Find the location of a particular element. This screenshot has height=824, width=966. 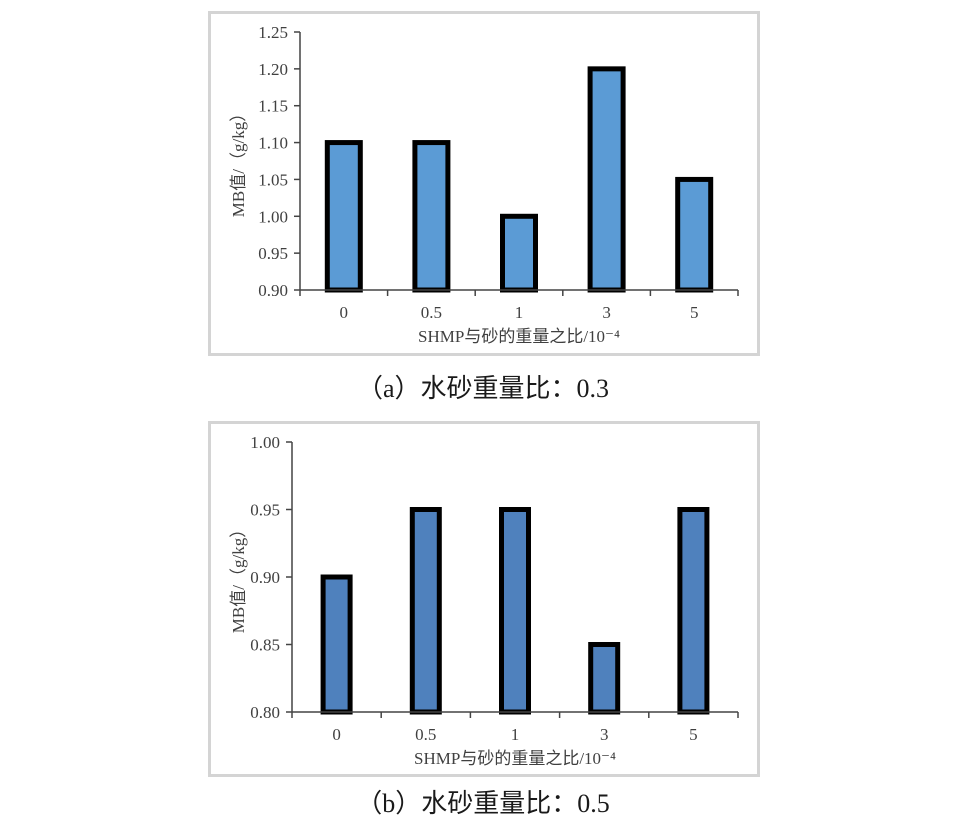

y-tick-label: 0.80 is located at coordinates (265, 712).